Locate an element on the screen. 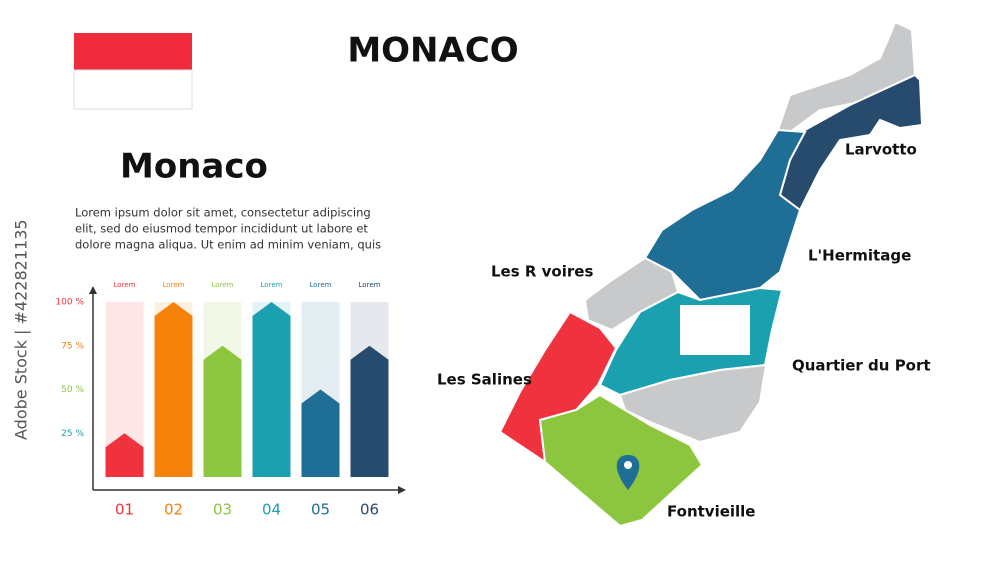  map-label: Les Salines is located at coordinates (484, 380).